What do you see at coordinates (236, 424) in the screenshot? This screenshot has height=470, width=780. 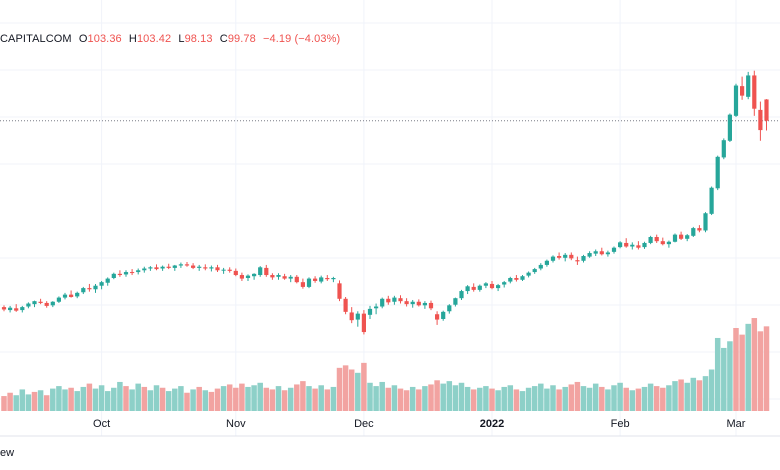 I see `x-tick-label: Nov` at bounding box center [236, 424].